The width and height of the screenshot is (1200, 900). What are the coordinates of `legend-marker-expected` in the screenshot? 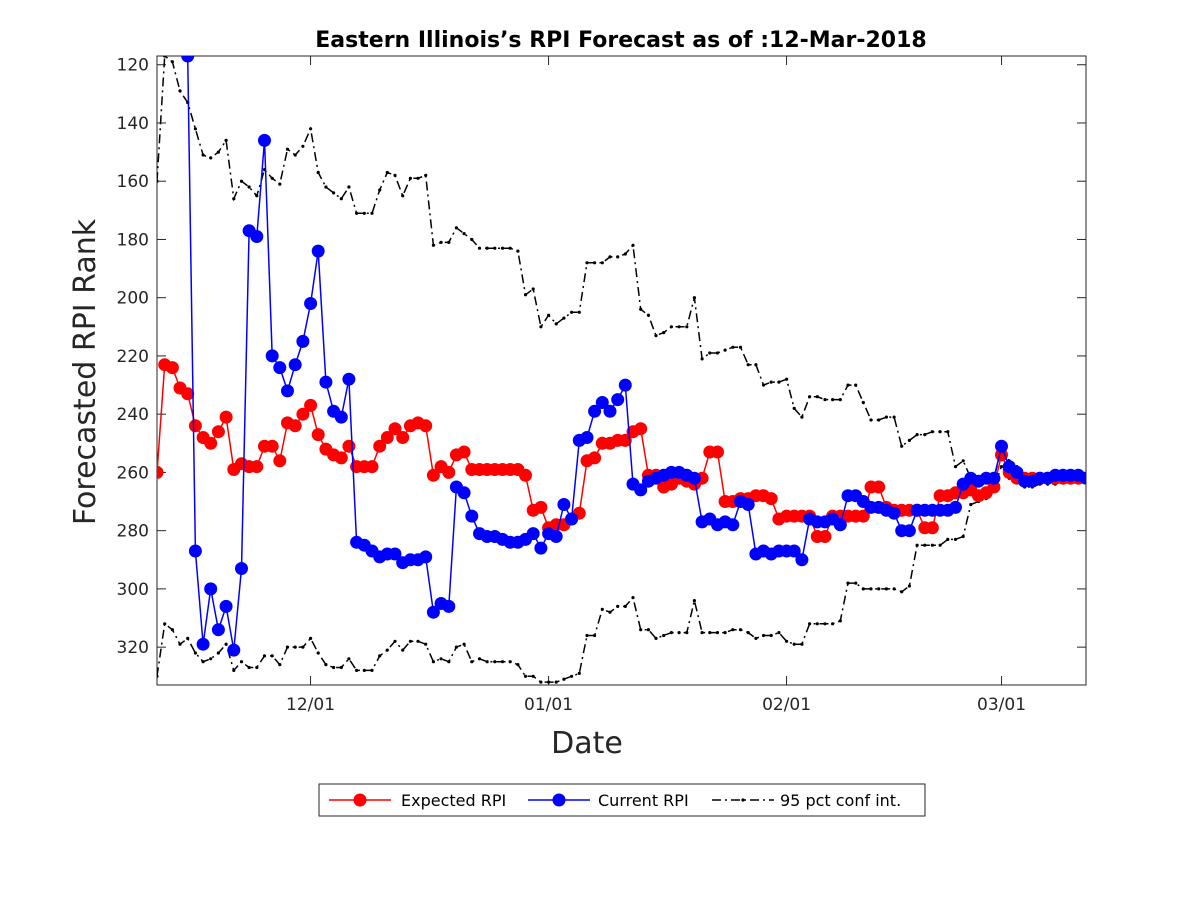 It's located at (360, 800).